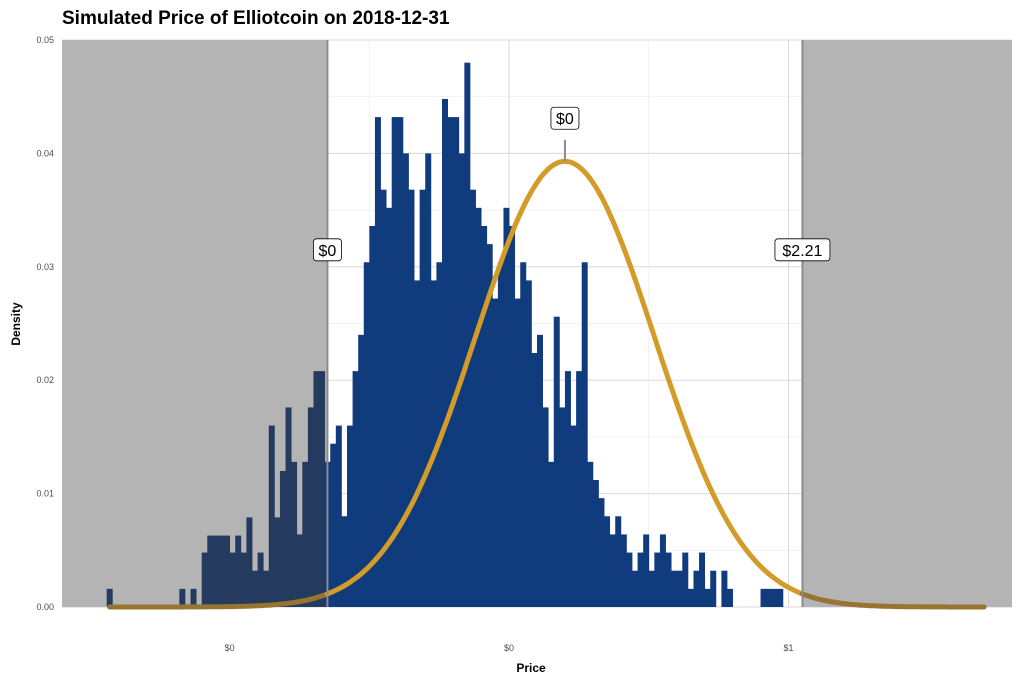 This screenshot has height=683, width=1024. Describe the element at coordinates (802, 251) in the screenshot. I see `annotation-text: $2.21` at that location.